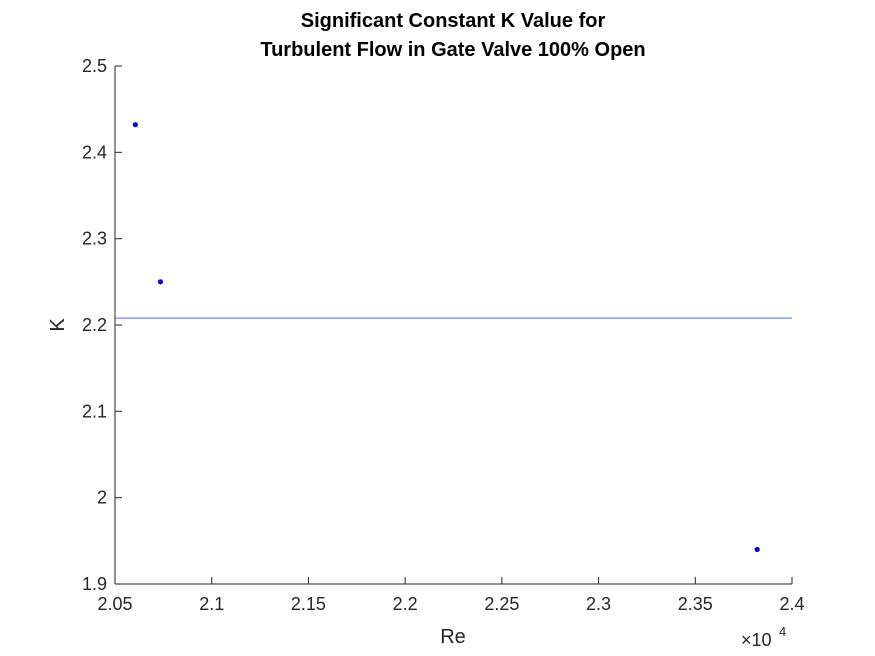 This screenshot has height=656, width=875. What do you see at coordinates (598, 604) in the screenshot?
I see `x-tick-label: 2.3` at bounding box center [598, 604].